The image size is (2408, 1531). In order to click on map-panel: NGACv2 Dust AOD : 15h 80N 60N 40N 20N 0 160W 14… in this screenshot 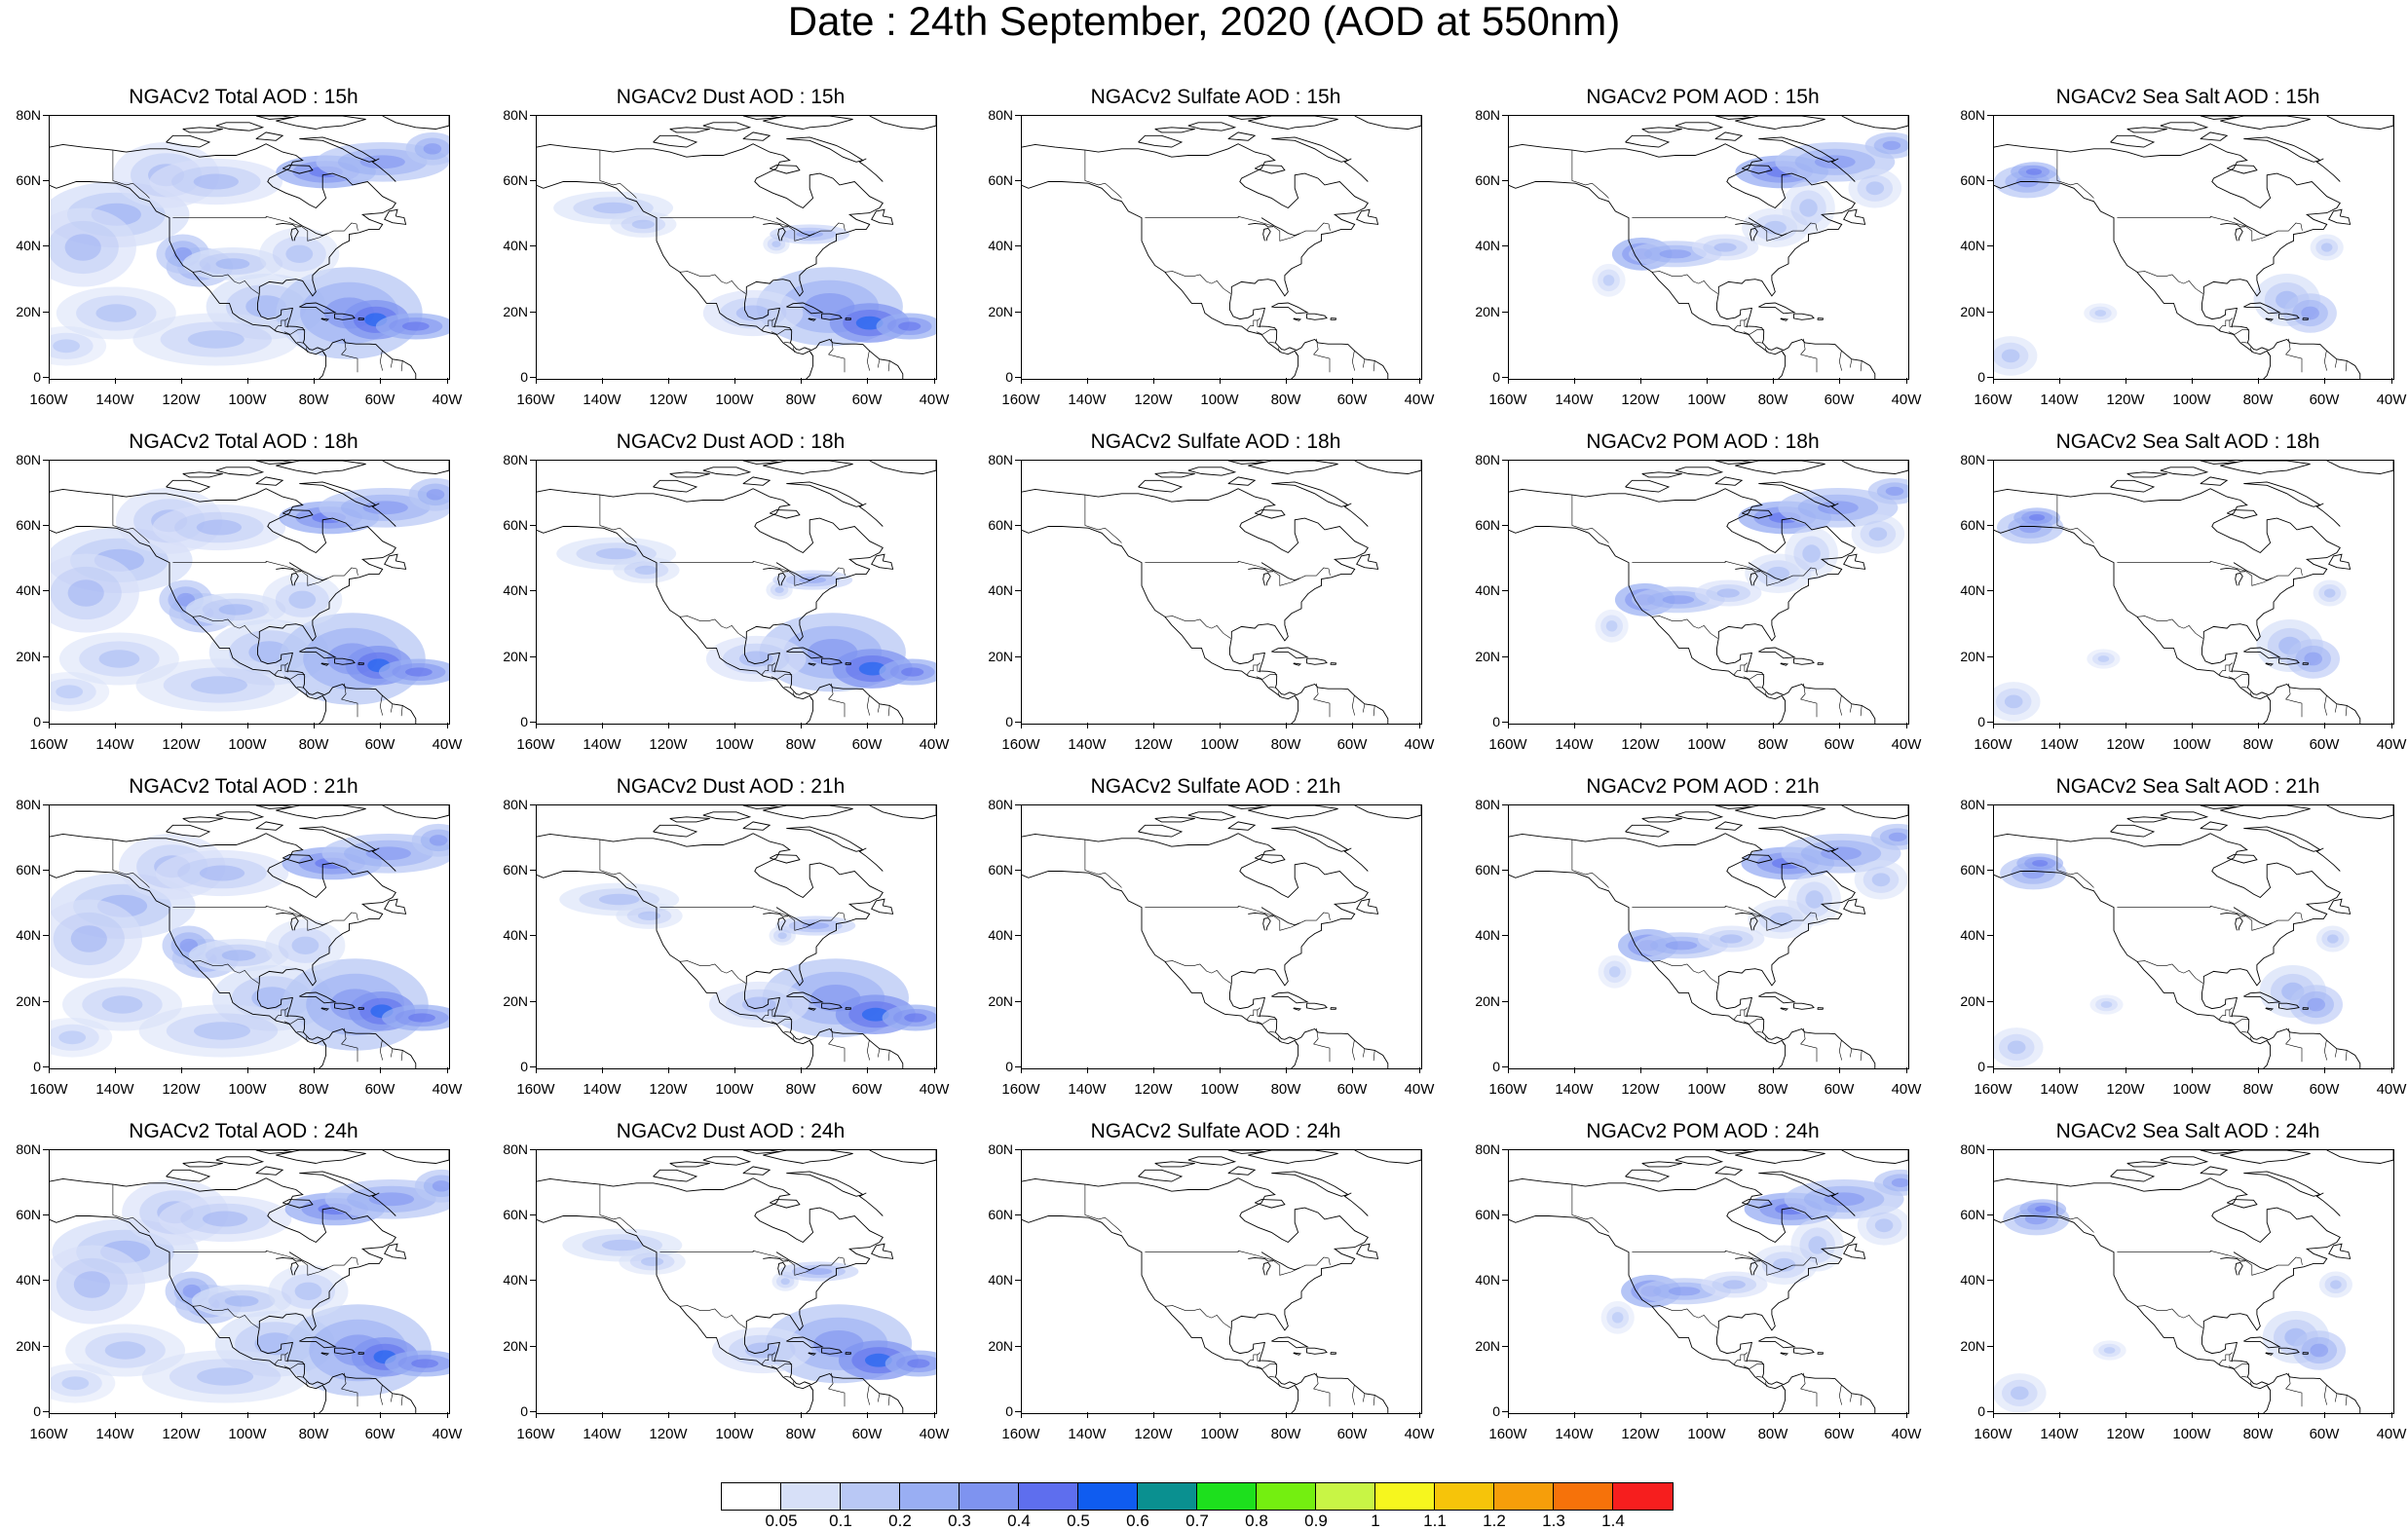, I will do `click(730, 258)`.